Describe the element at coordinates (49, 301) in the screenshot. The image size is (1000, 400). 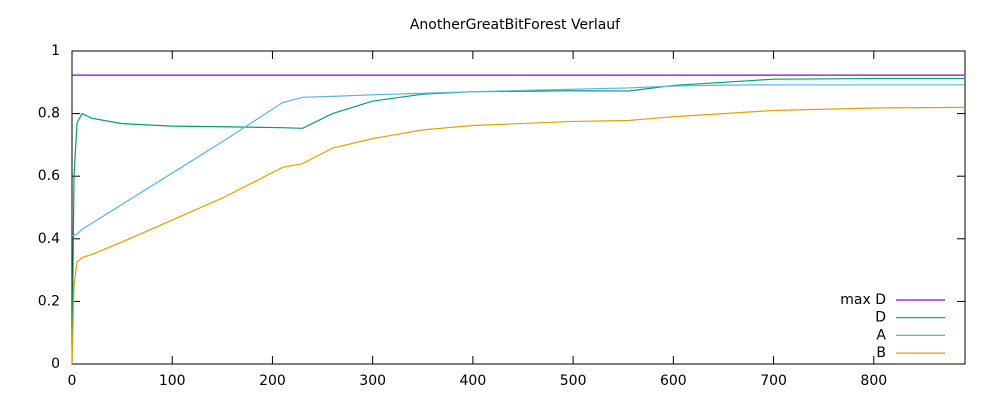
I see `y-tick-label: 0.2` at that location.